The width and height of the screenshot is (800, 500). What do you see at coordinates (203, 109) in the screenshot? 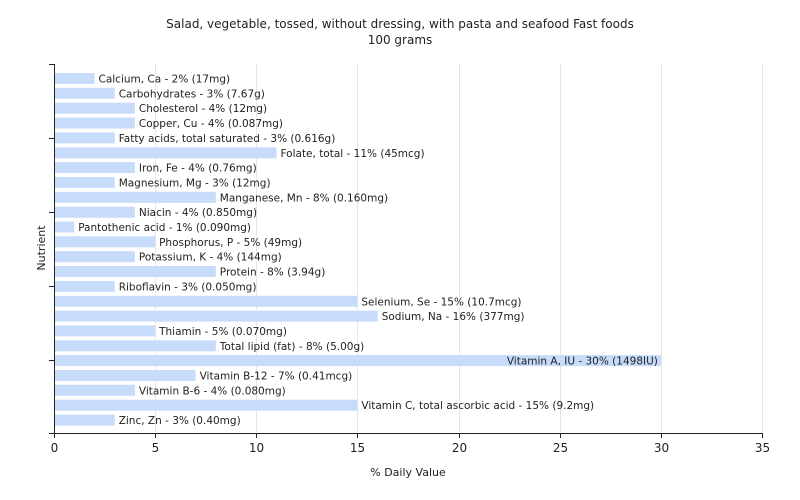
I see `bar-label: Cholesterol - 4% (12mg)` at bounding box center [203, 109].